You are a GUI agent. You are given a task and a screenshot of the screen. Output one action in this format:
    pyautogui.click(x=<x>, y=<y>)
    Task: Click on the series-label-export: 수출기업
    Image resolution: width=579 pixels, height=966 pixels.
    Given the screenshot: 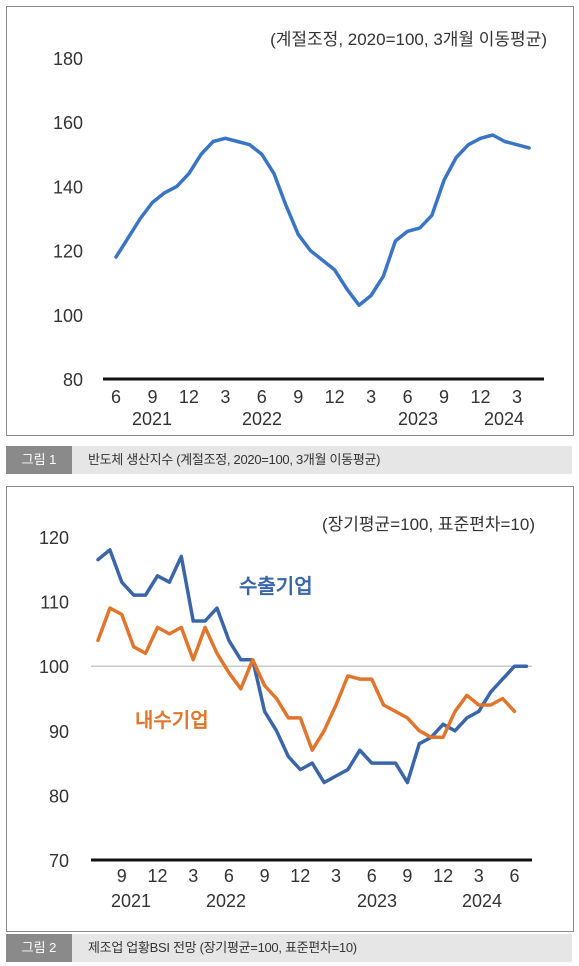 What is the action you would take?
    pyautogui.click(x=276, y=586)
    